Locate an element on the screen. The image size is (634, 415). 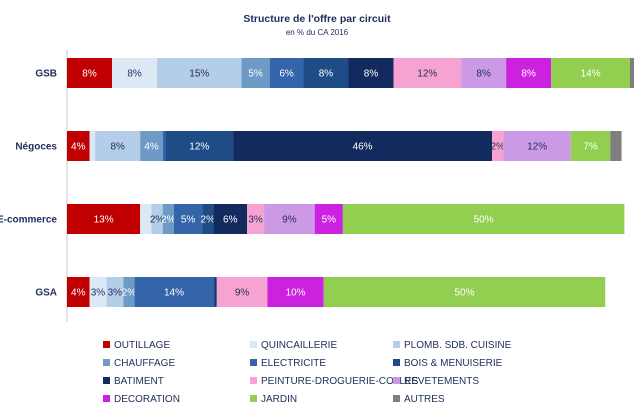
data-label-gsb-chauffage: 5% is located at coordinates (255, 74).